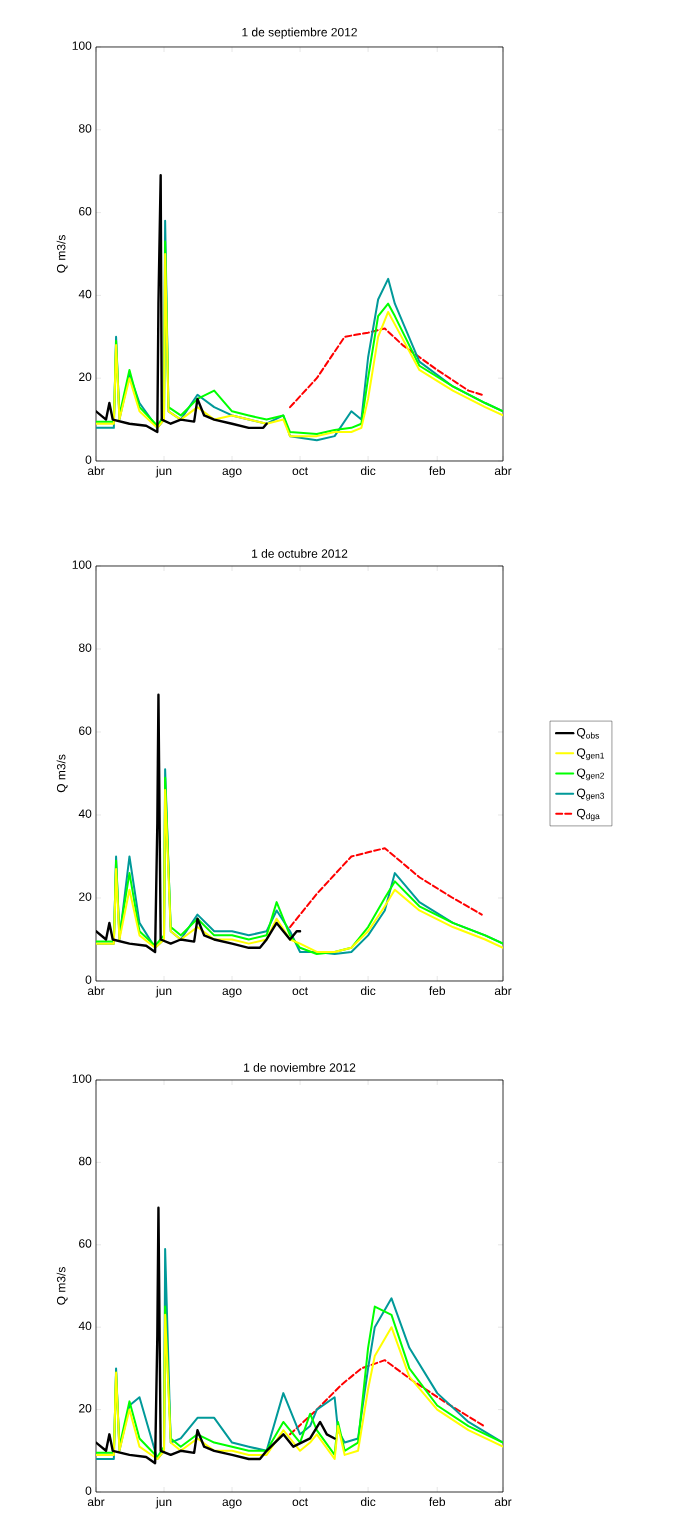  I want to click on legend-label: Q$_{gen2}$, so click(590, 774).